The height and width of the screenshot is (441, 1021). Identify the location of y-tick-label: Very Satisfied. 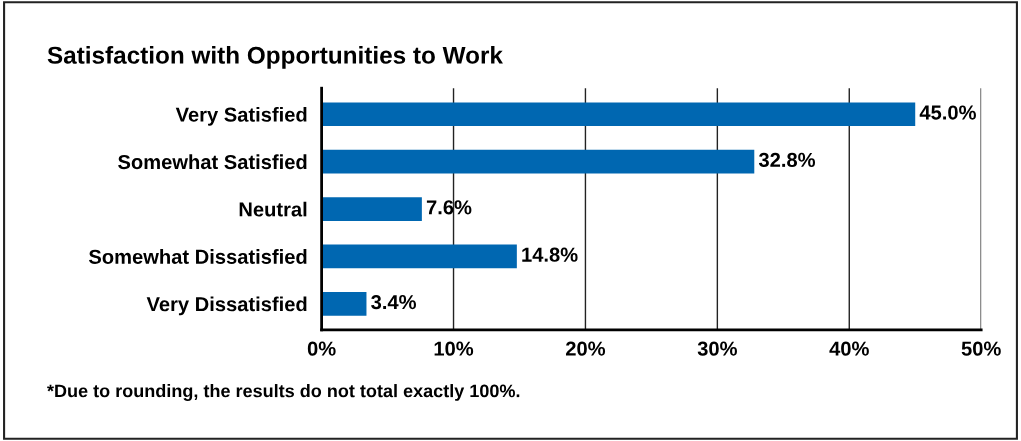
(241, 116).